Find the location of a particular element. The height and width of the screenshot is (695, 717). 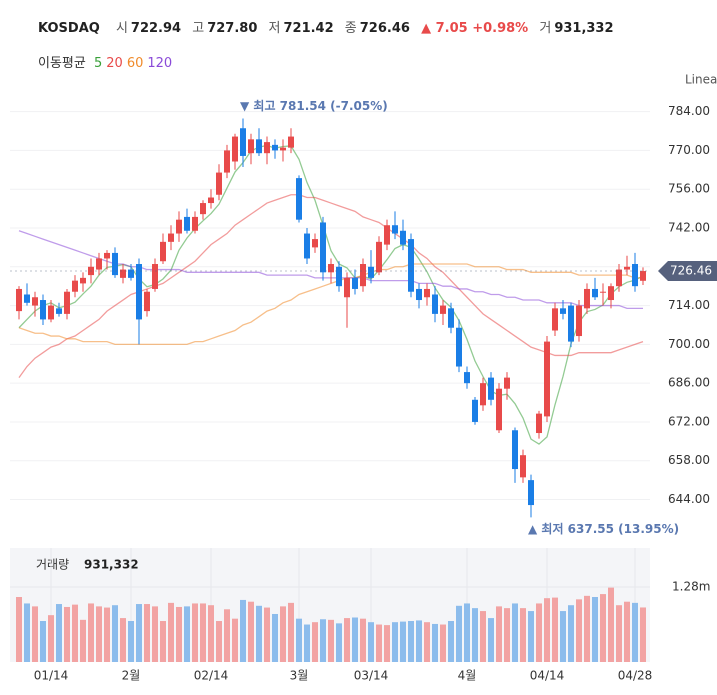

scale-label: Linea is located at coordinates (701, 80).